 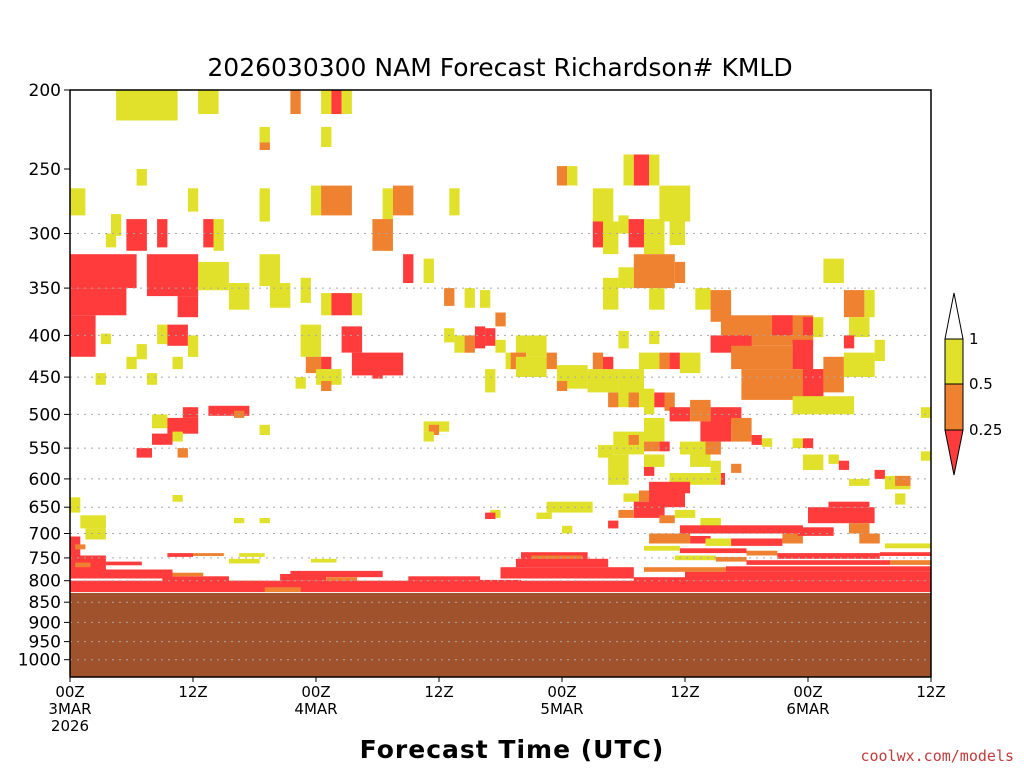 What do you see at coordinates (973, 384) in the screenshot?
I see `colorbar-legend: 1 0.5 0.25` at bounding box center [973, 384].